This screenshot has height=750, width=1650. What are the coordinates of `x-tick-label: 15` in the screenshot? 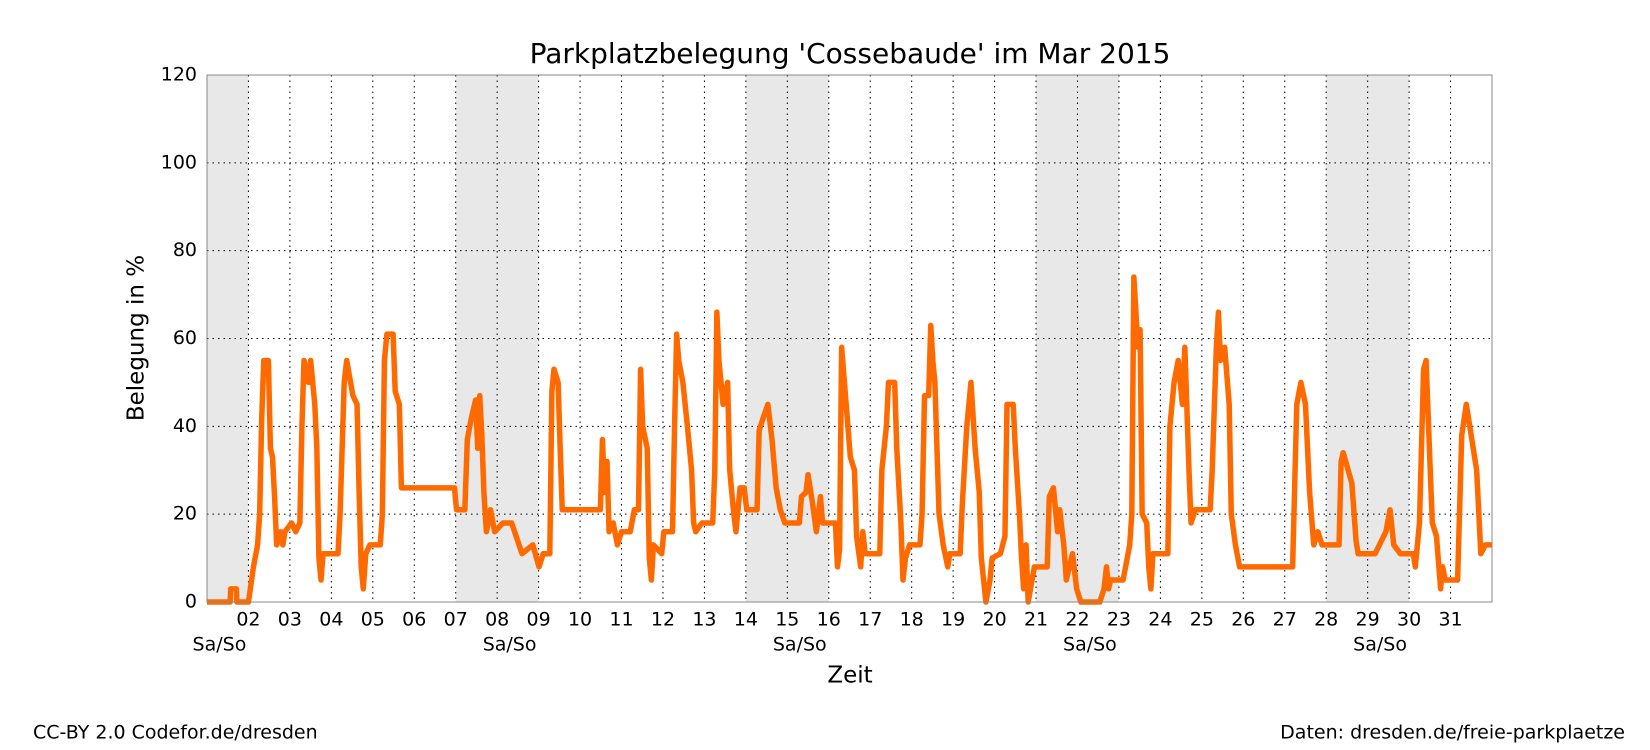 It's located at (787, 620).